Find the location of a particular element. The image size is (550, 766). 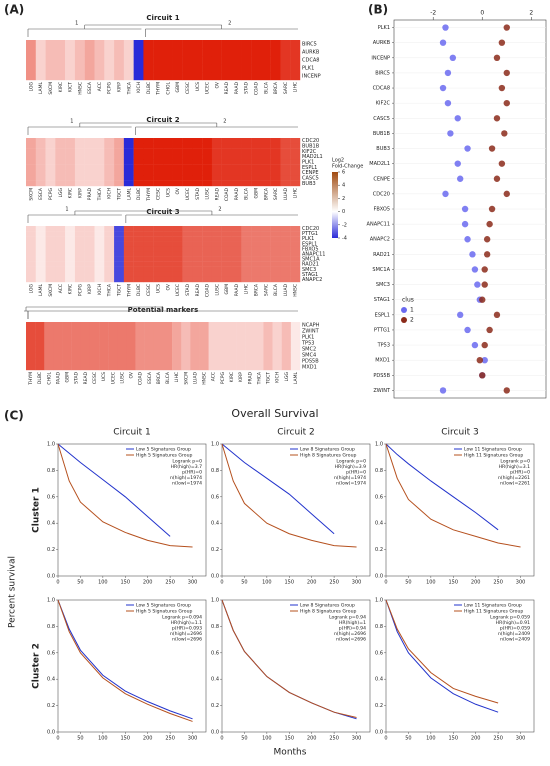

cancer-label: ACC is located at coordinates (61, 288).